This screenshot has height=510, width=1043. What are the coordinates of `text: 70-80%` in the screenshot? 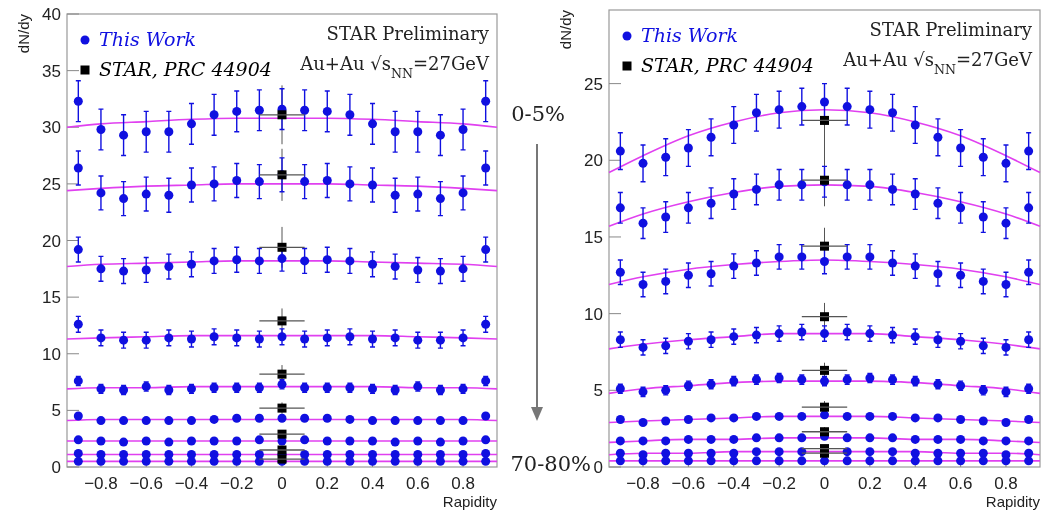 It's located at (550, 464).